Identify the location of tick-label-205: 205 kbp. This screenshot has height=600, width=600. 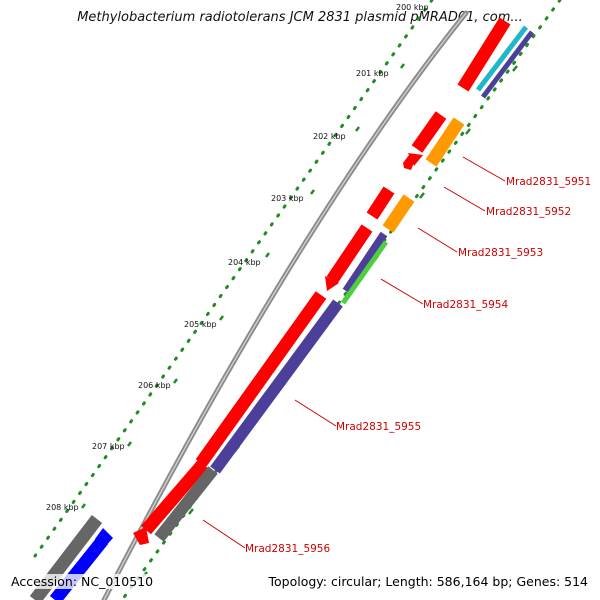
(200, 324).